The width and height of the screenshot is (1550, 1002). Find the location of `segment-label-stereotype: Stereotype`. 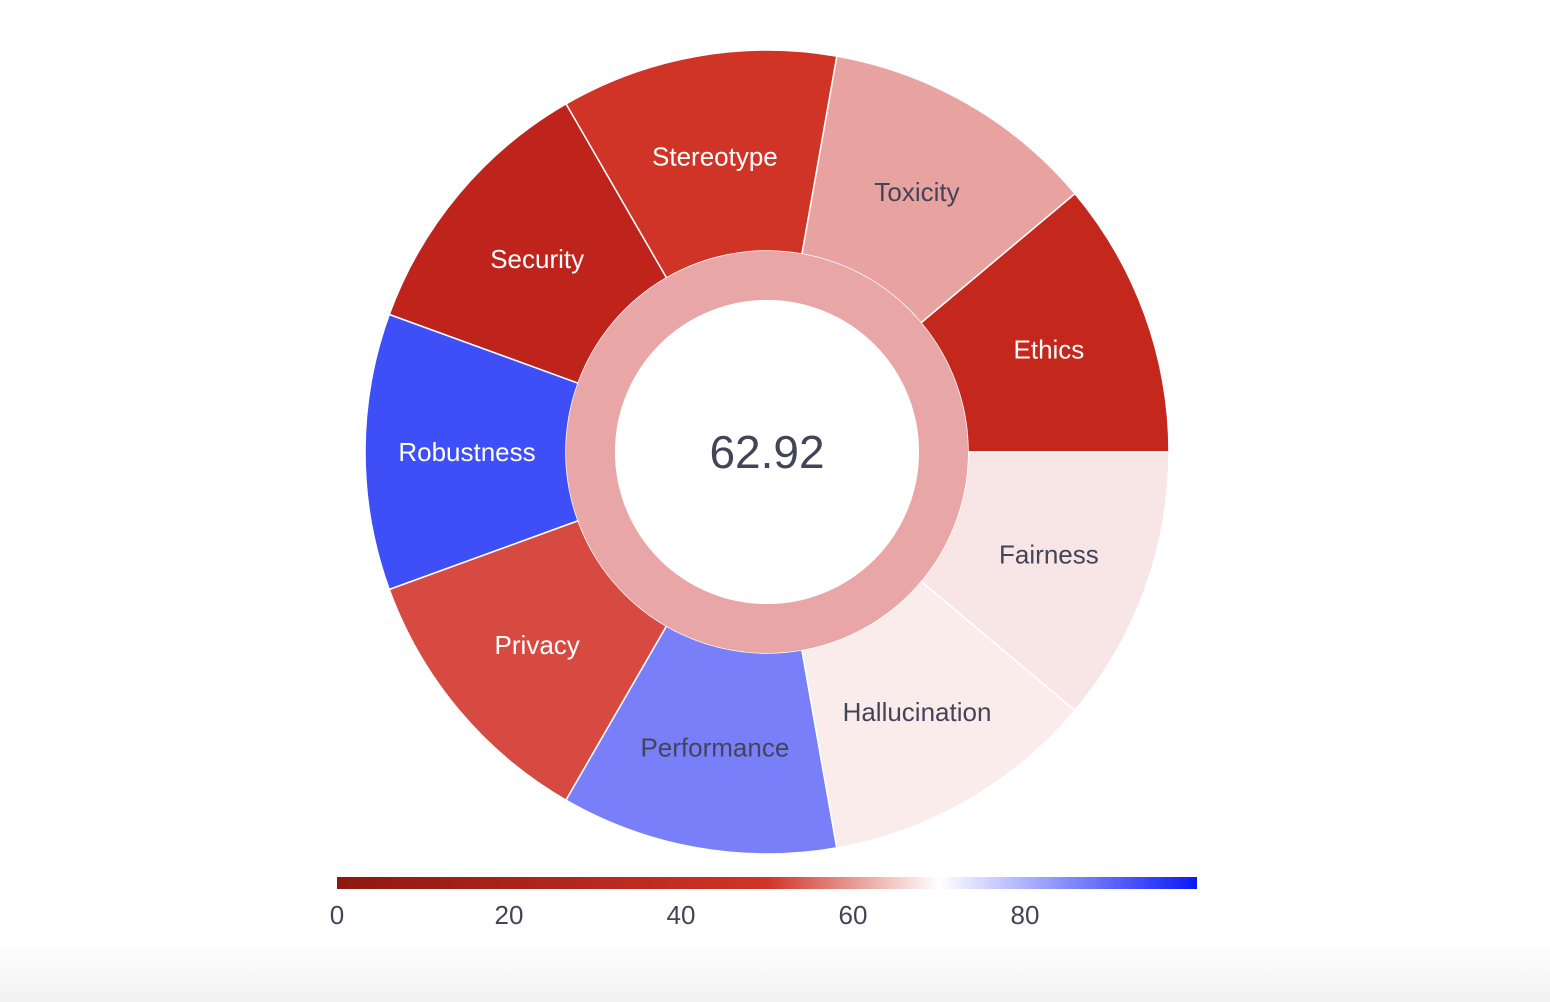

segment-label-stereotype: Stereotype is located at coordinates (715, 157).